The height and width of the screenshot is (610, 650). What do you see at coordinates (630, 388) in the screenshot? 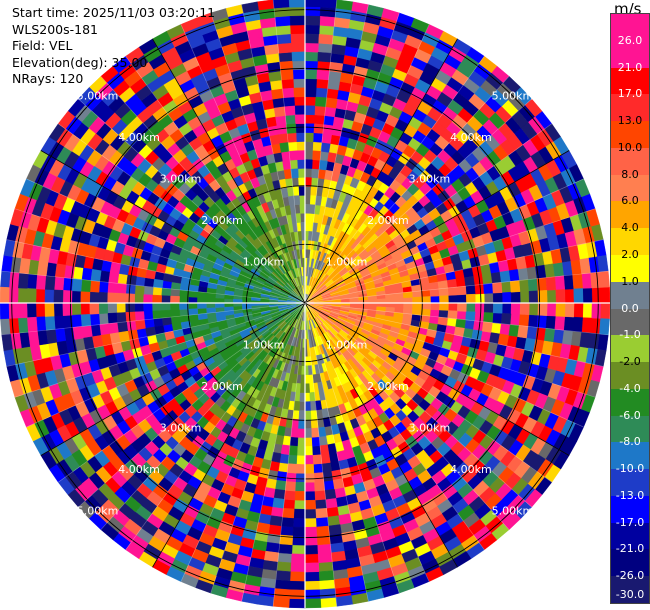
I see `colorbar-tick-label: -4.0` at bounding box center [630, 388].